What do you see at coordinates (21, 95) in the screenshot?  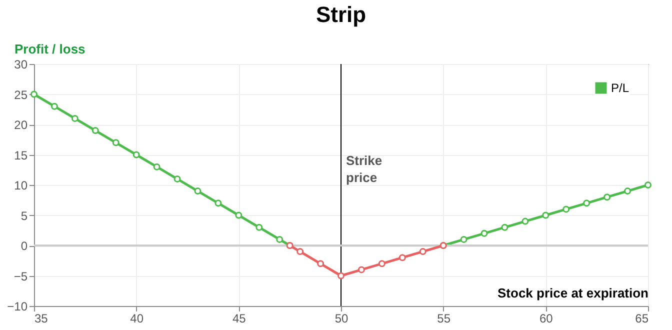 I see `y-tick-label: 25` at bounding box center [21, 95].